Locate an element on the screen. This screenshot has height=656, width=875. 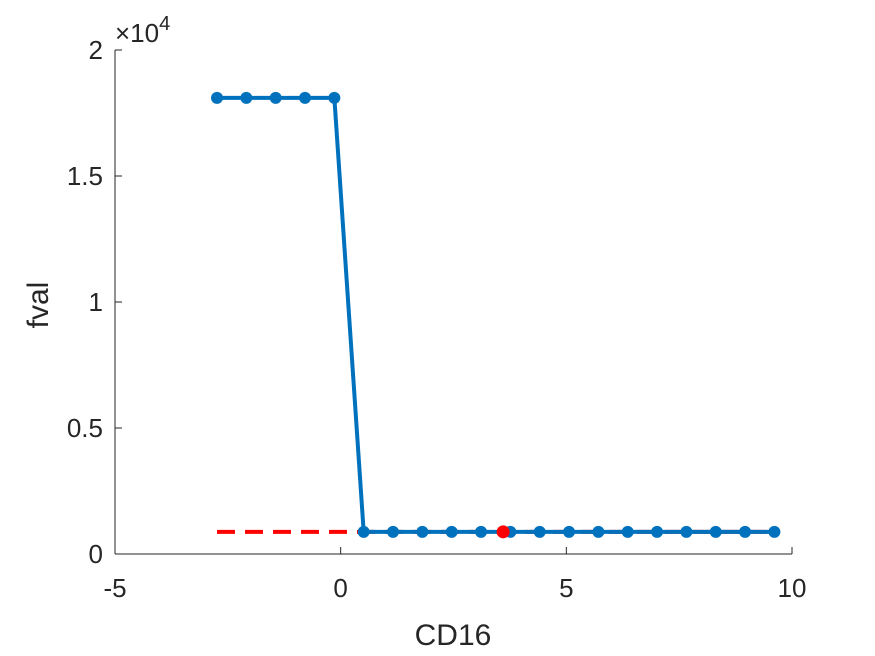
optimum-point is located at coordinates (503, 532).